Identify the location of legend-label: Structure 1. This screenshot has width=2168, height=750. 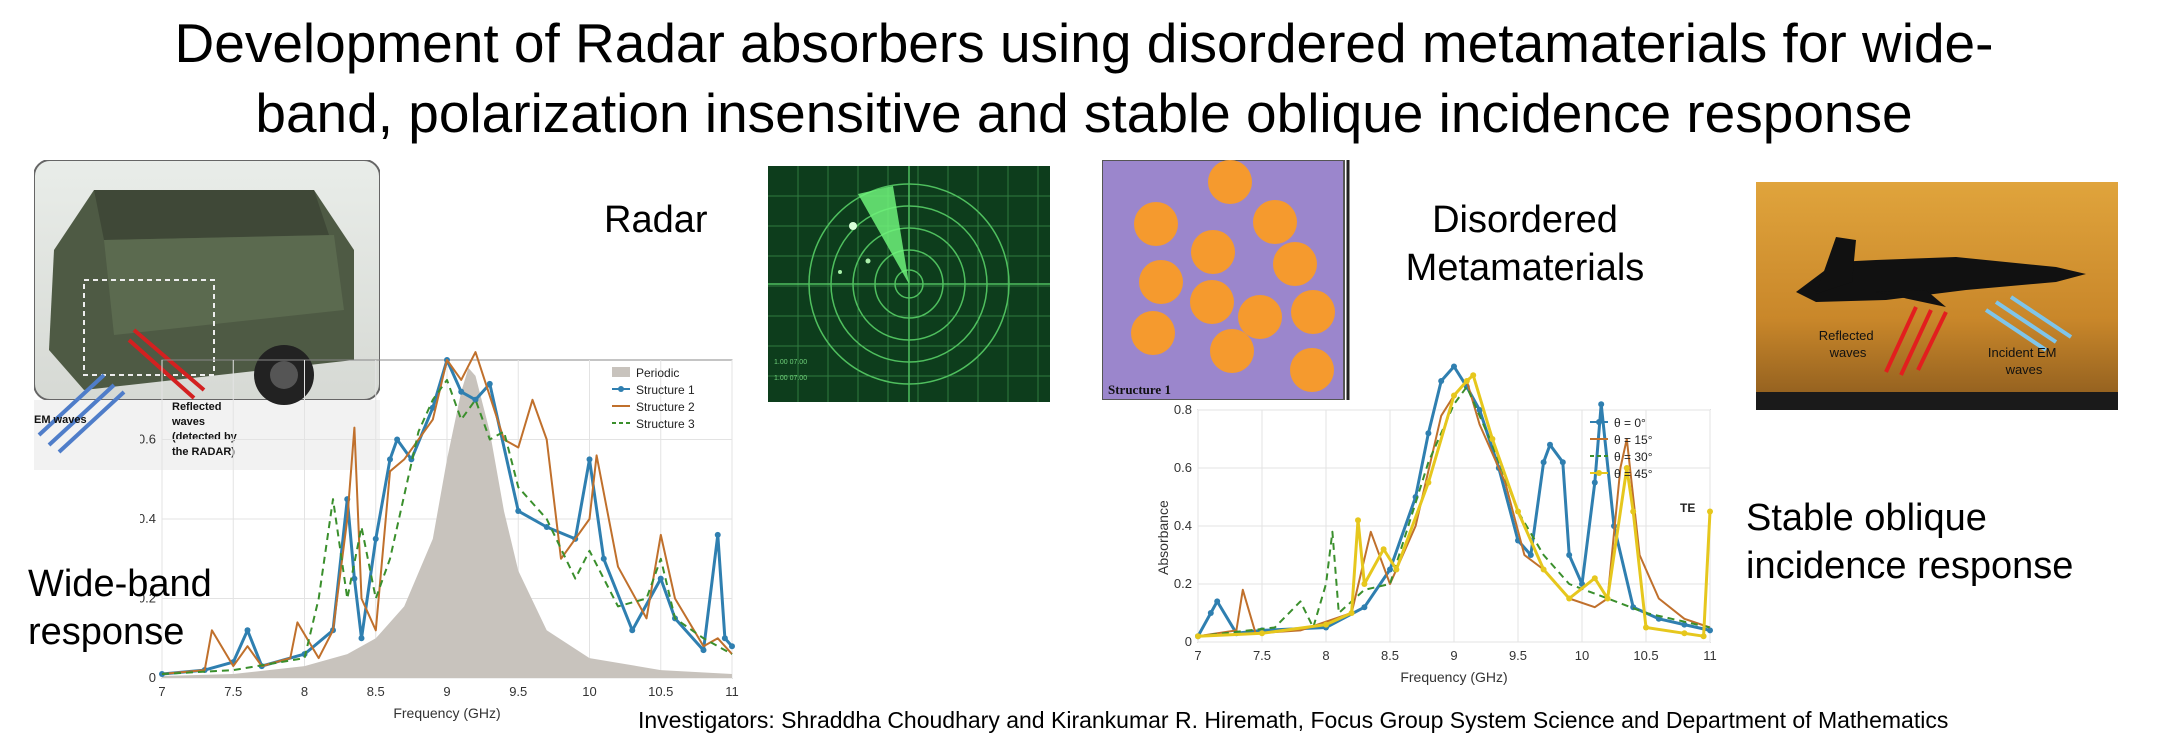
(665, 390).